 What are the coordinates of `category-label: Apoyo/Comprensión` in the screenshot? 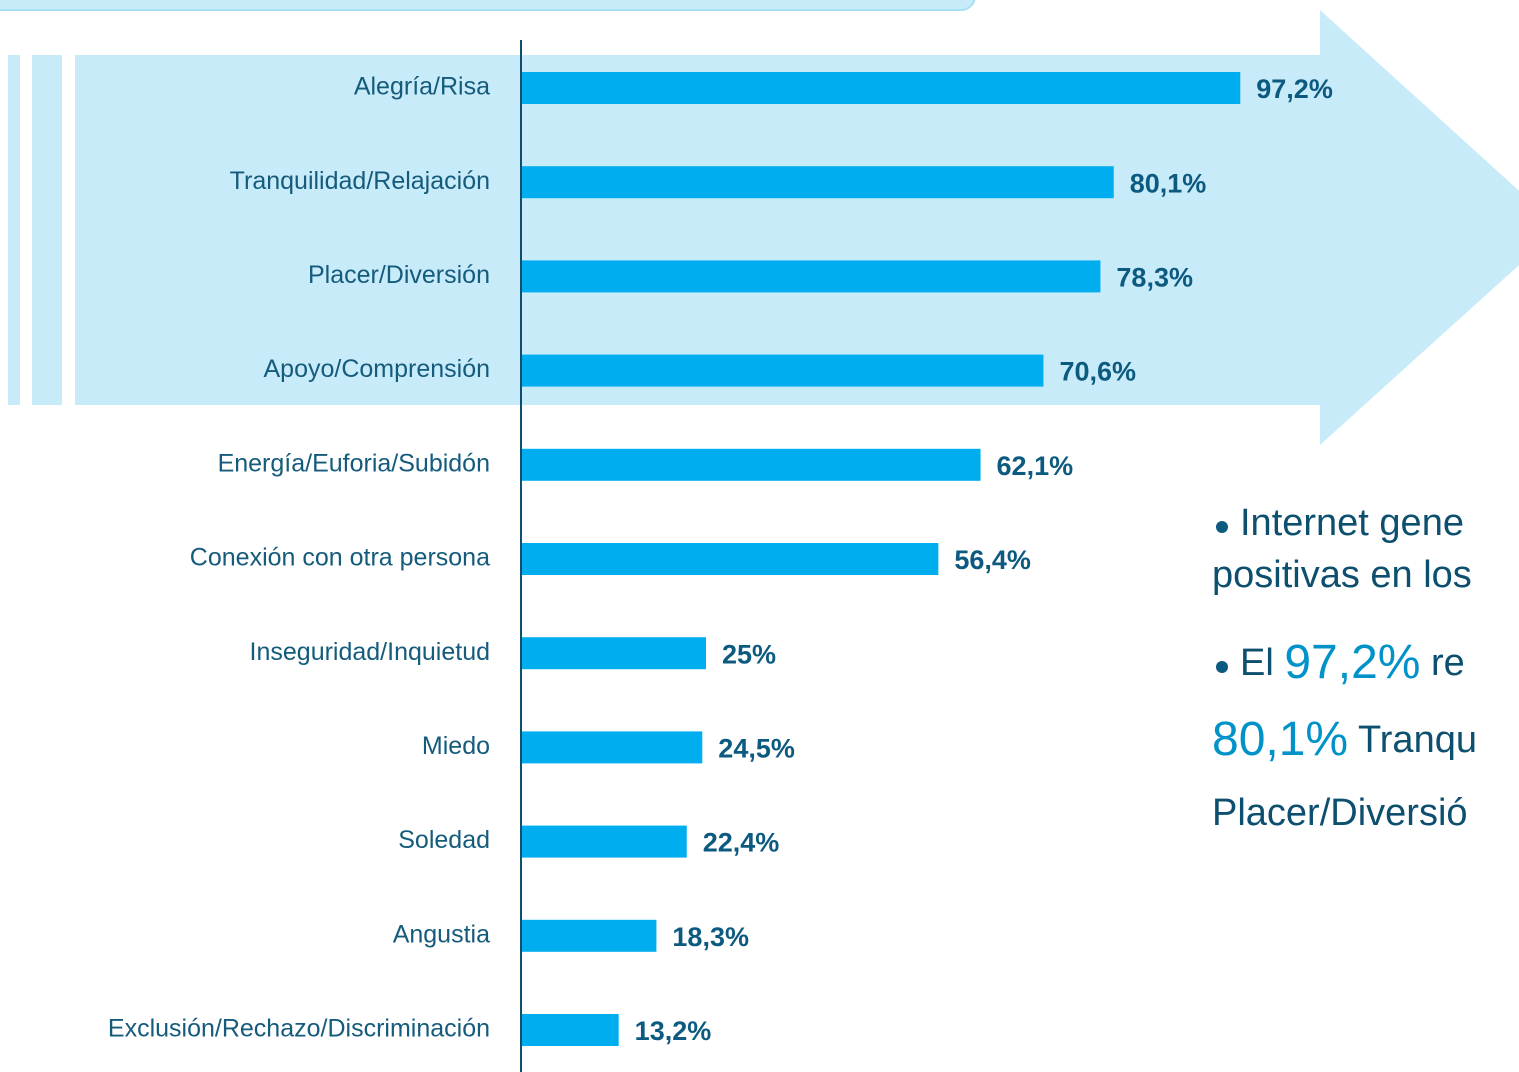 It's located at (376, 369).